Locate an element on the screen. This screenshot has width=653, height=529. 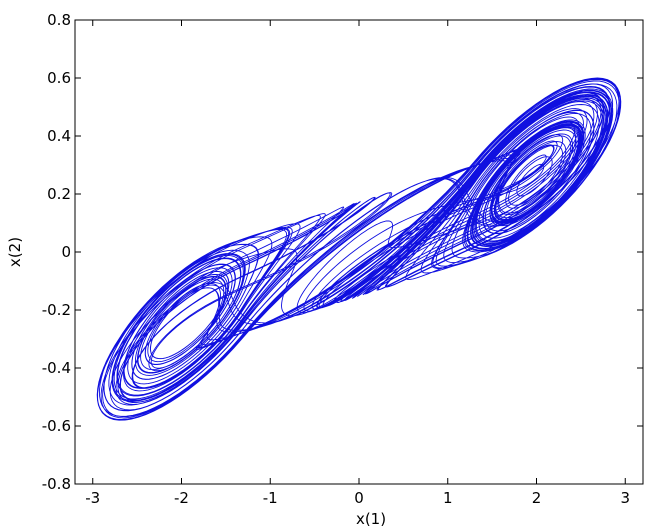
x-tick-label: 1 is located at coordinates (448, 498).